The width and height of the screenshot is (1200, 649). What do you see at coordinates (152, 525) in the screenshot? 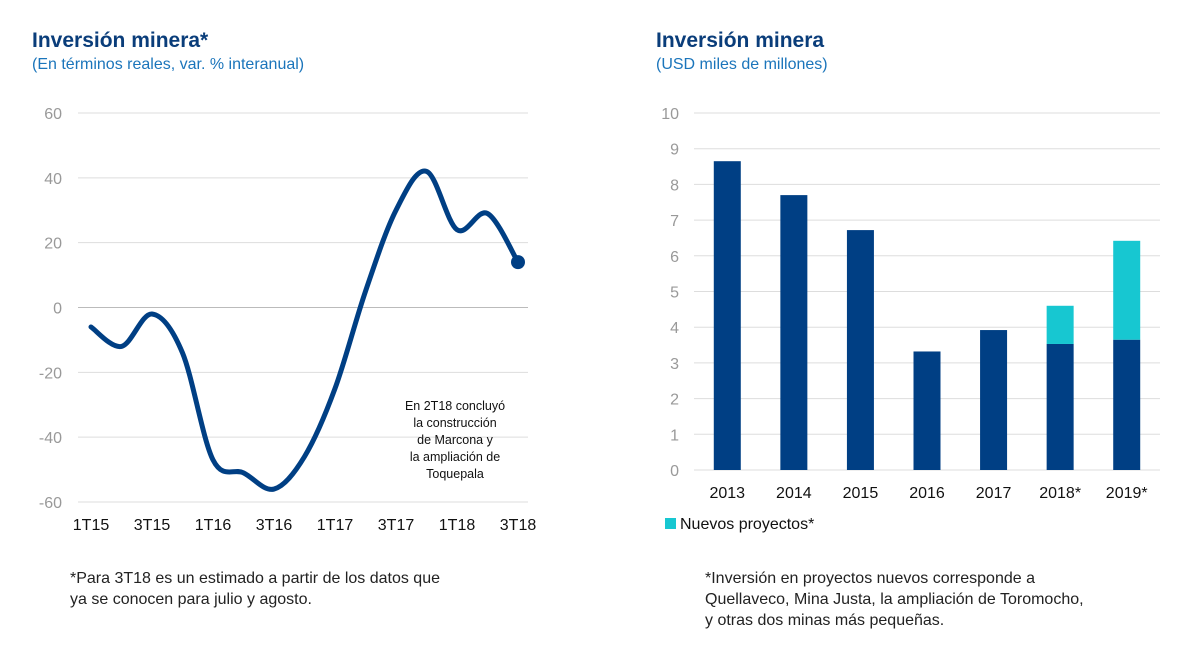
I see `x-tick-label: 3T15` at bounding box center [152, 525].